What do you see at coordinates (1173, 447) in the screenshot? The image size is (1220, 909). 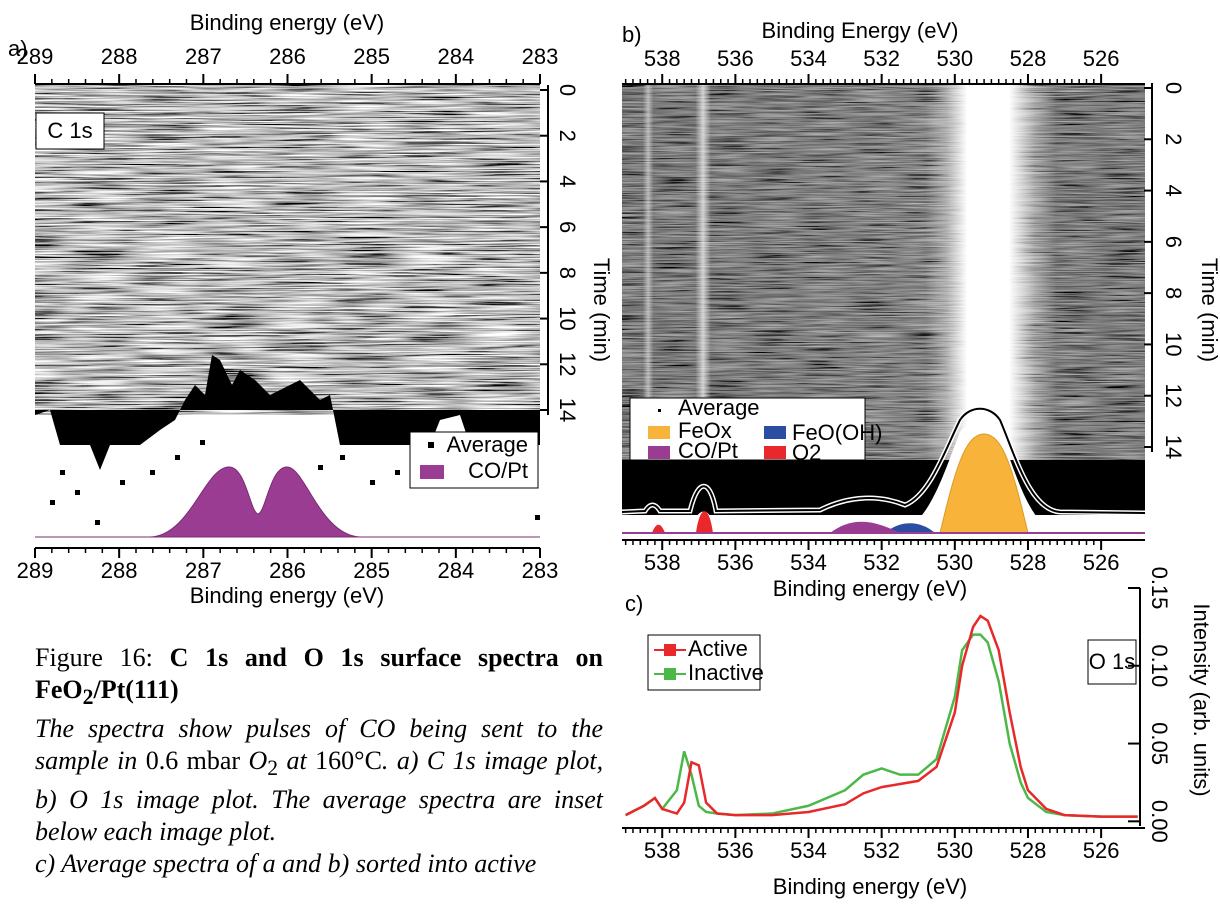 I see `y-tick-label: 14` at bounding box center [1173, 447].